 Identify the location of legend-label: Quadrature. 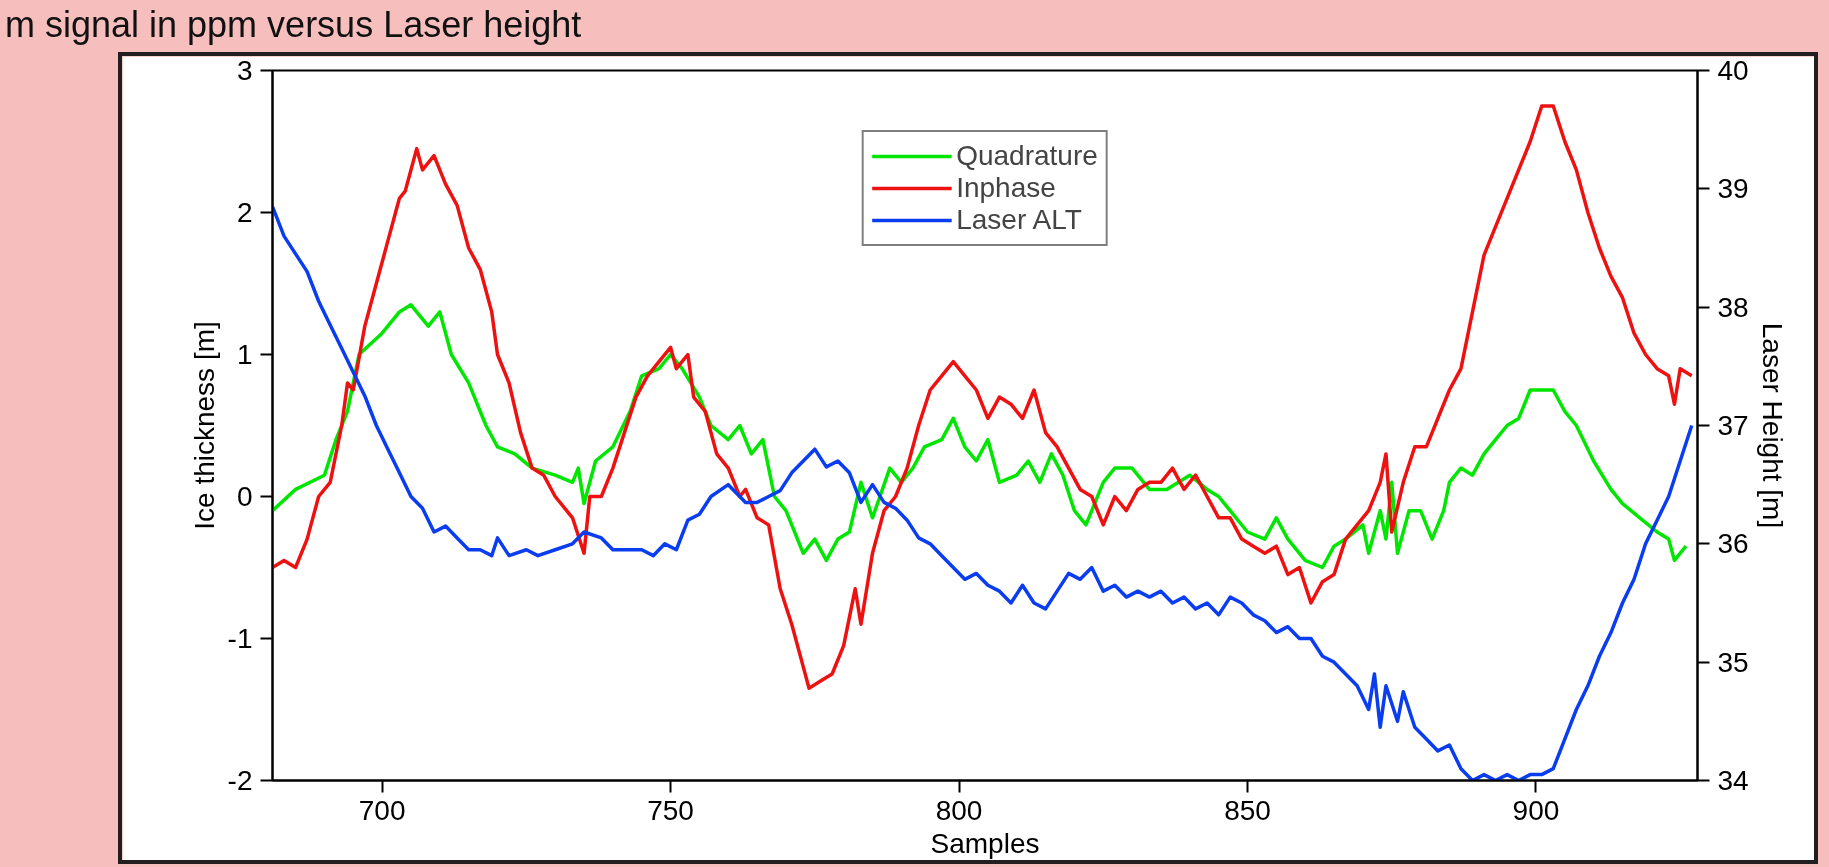
(1027, 156).